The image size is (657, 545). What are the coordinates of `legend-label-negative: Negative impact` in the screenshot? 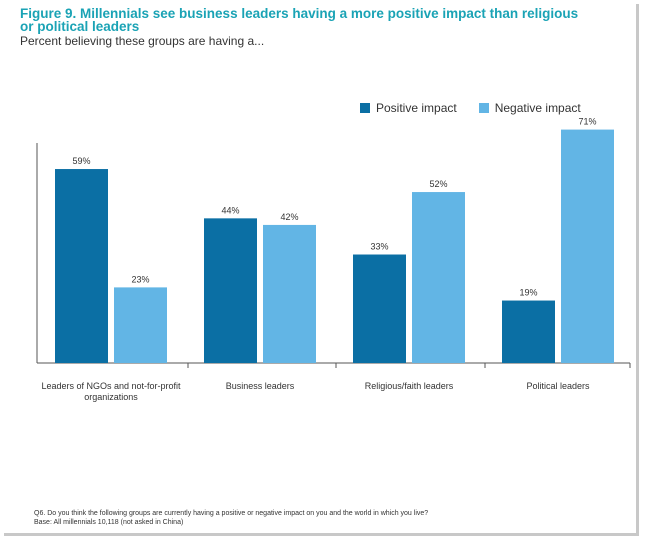 It's located at (537, 108).